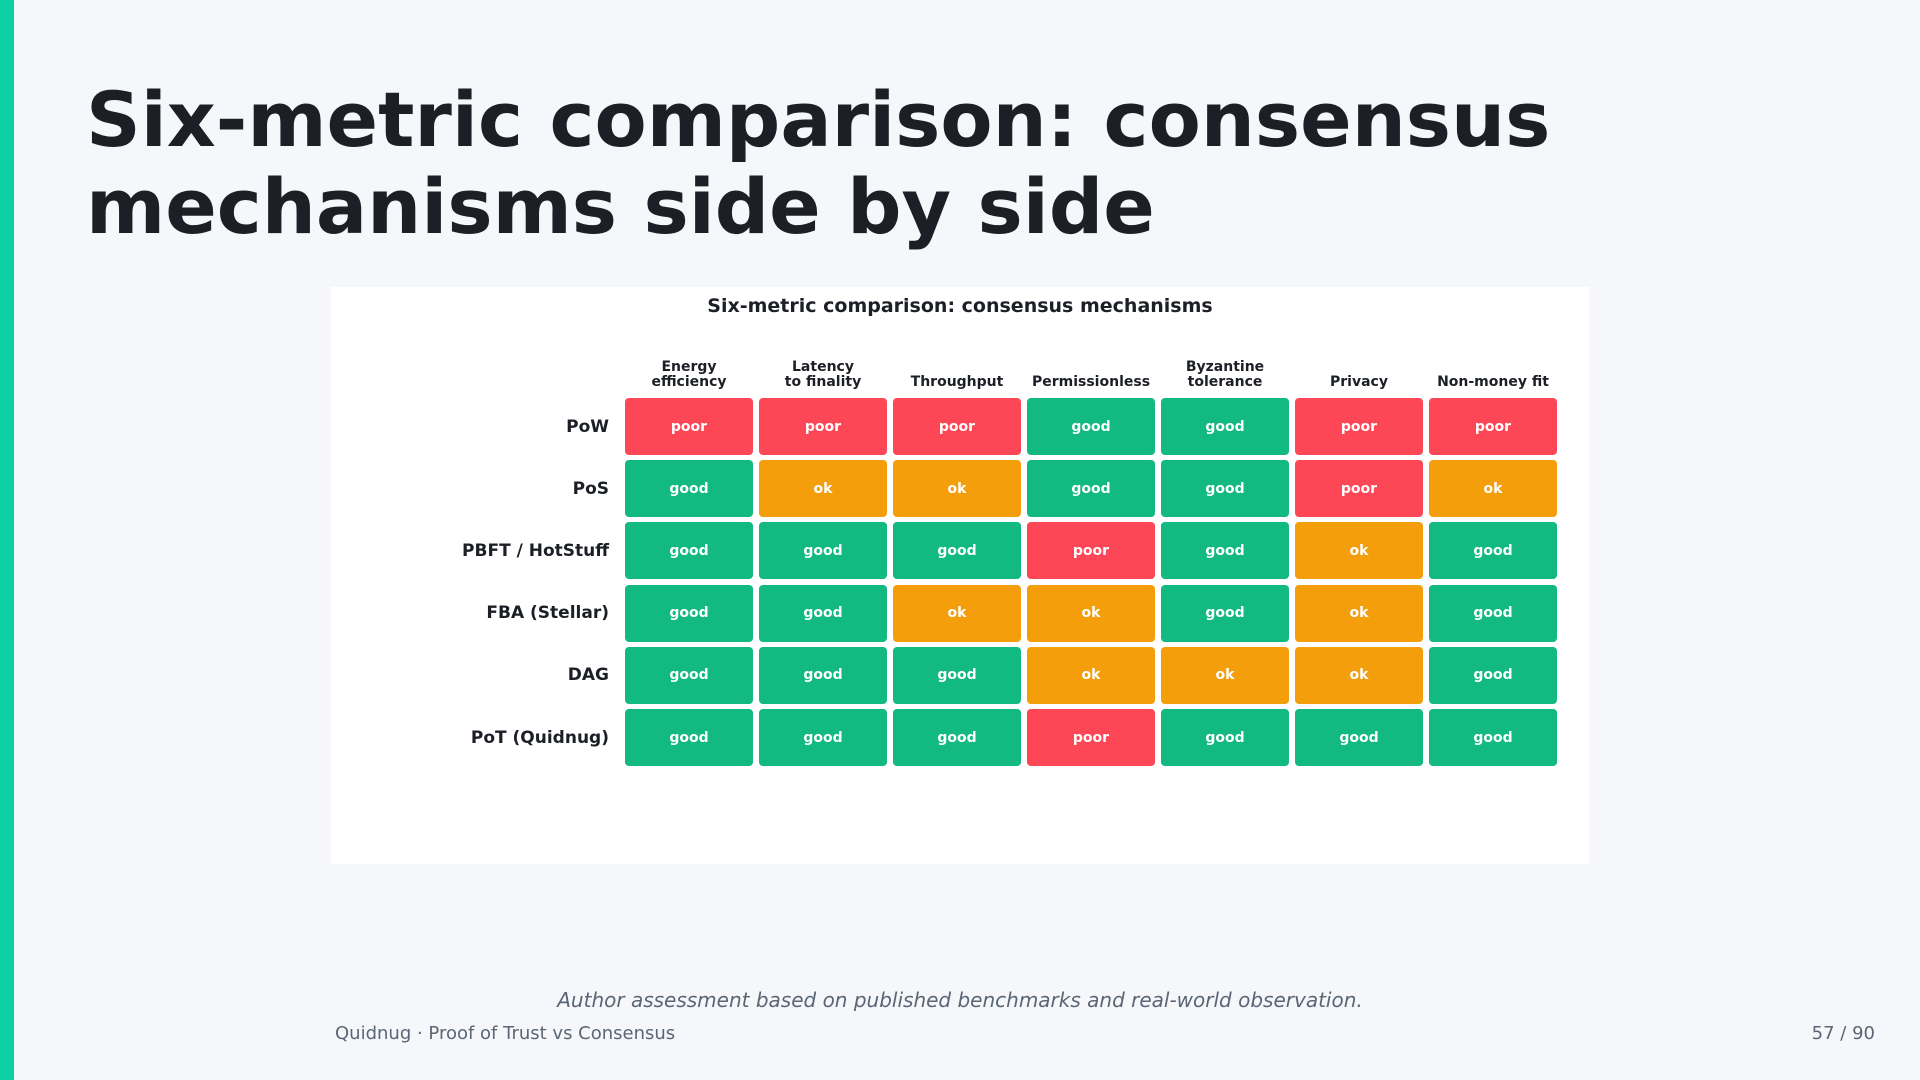 The width and height of the screenshot is (1920, 1080). Describe the element at coordinates (539, 737) in the screenshot. I see `row-label: PoT (Quidnug)` at that location.